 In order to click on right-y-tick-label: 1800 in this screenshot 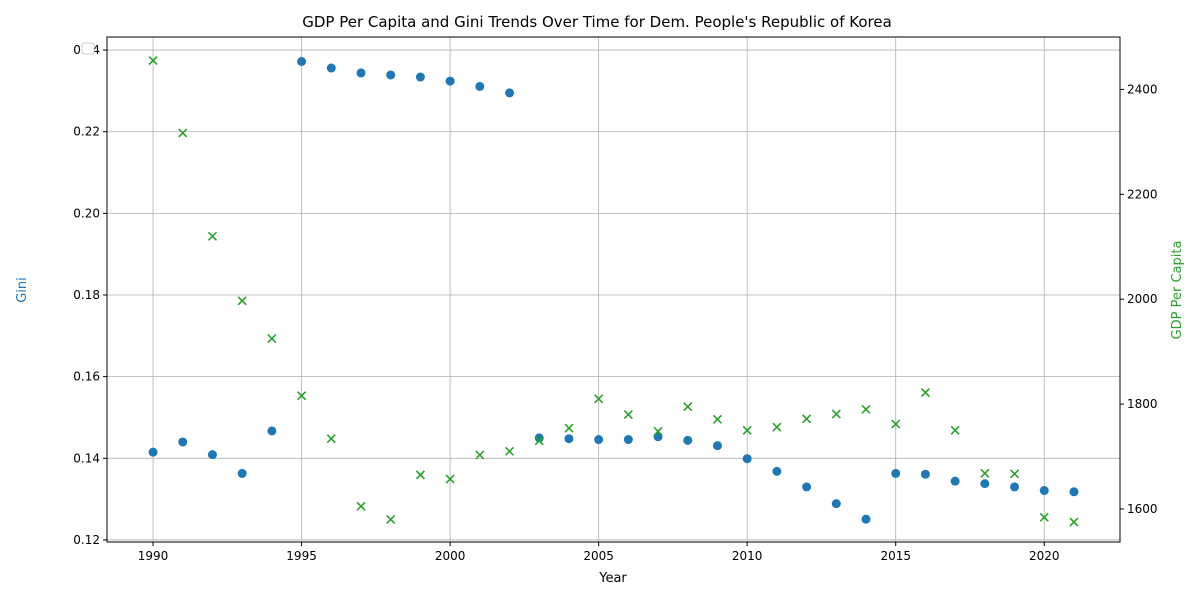, I will do `click(1142, 404)`.